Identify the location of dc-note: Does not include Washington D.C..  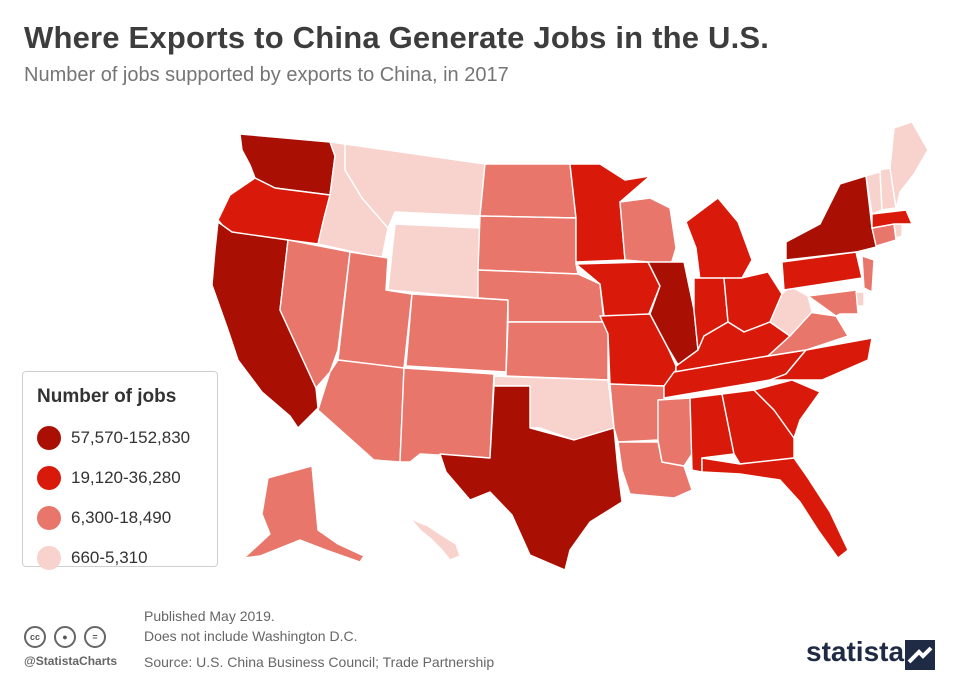
(251, 636).